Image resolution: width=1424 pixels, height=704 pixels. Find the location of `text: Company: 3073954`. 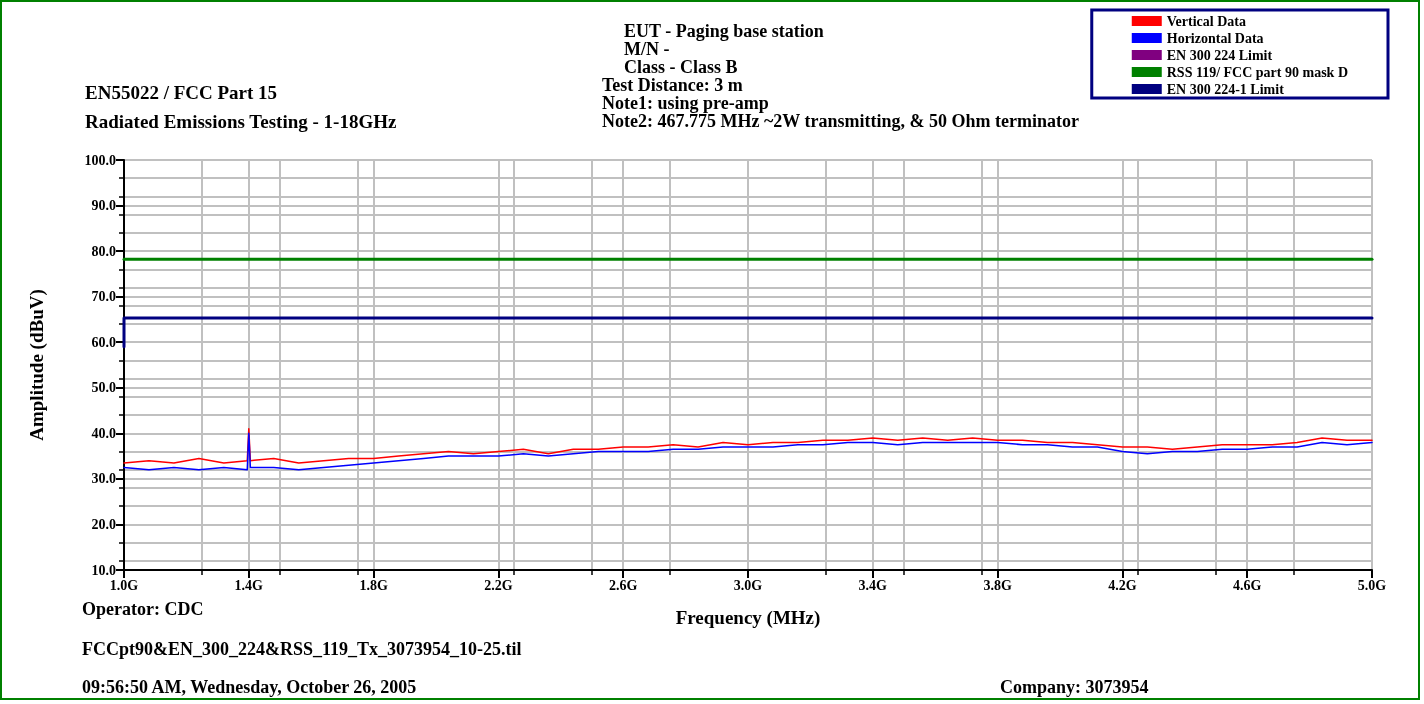

text: Company: 3073954 is located at coordinates (1074, 687).